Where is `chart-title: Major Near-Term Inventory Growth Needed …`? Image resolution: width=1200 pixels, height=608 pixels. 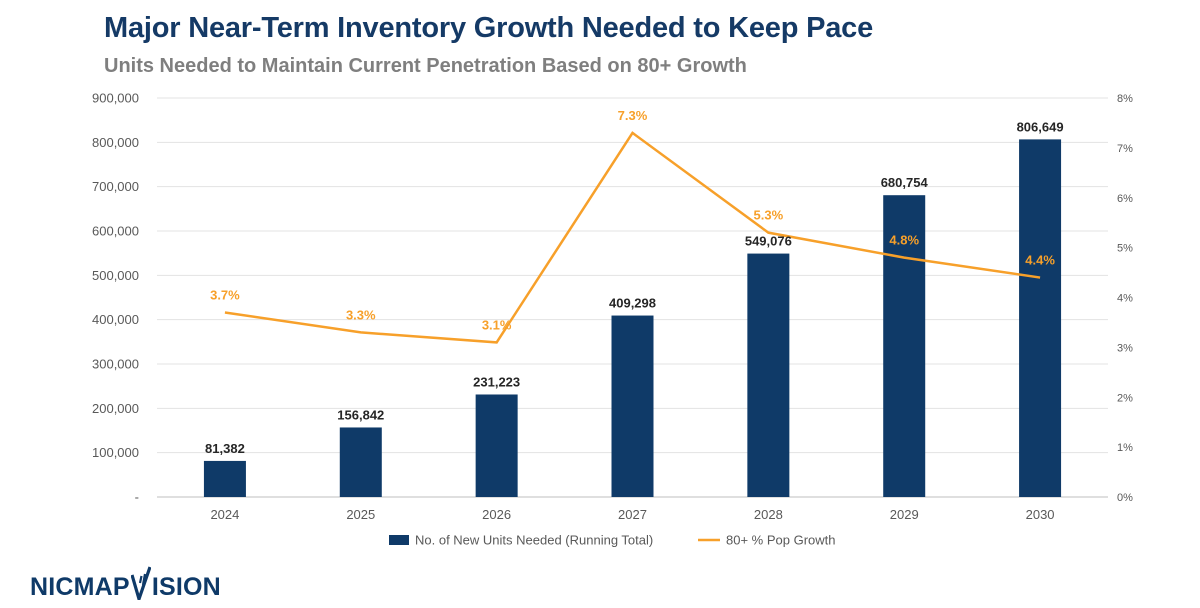
chart-title: Major Near-Term Inventory Growth Needed … is located at coordinates (489, 28).